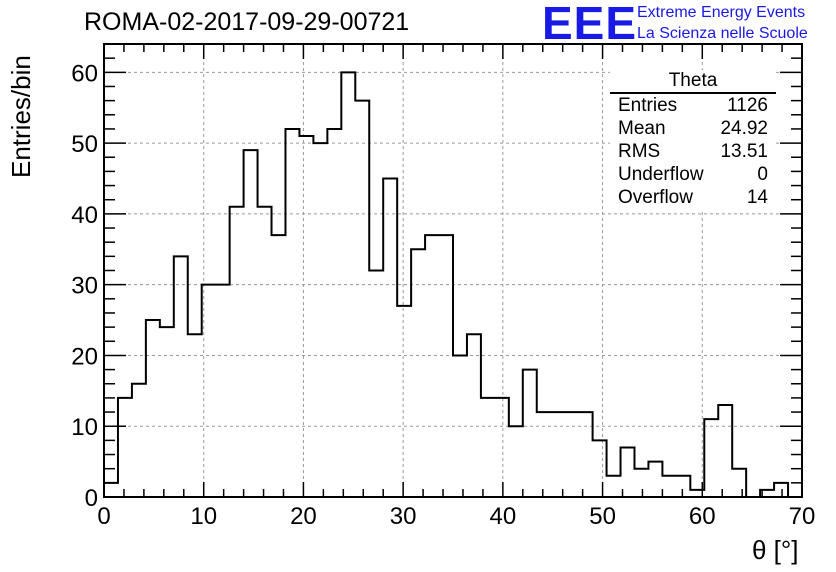 Image resolution: width=836 pixels, height=572 pixels. I want to click on stats-row-rms: RMS 13.51, so click(693, 151).